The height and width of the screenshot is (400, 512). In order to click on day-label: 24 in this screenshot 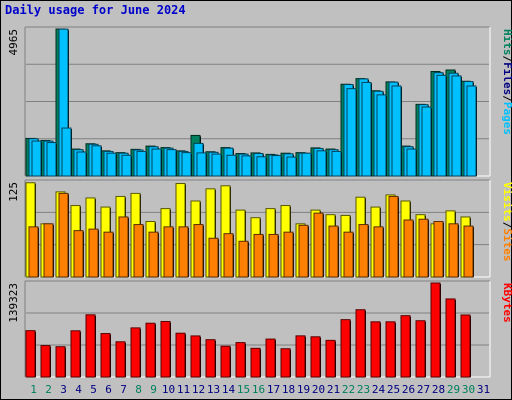, I will do `click(379, 389)`.